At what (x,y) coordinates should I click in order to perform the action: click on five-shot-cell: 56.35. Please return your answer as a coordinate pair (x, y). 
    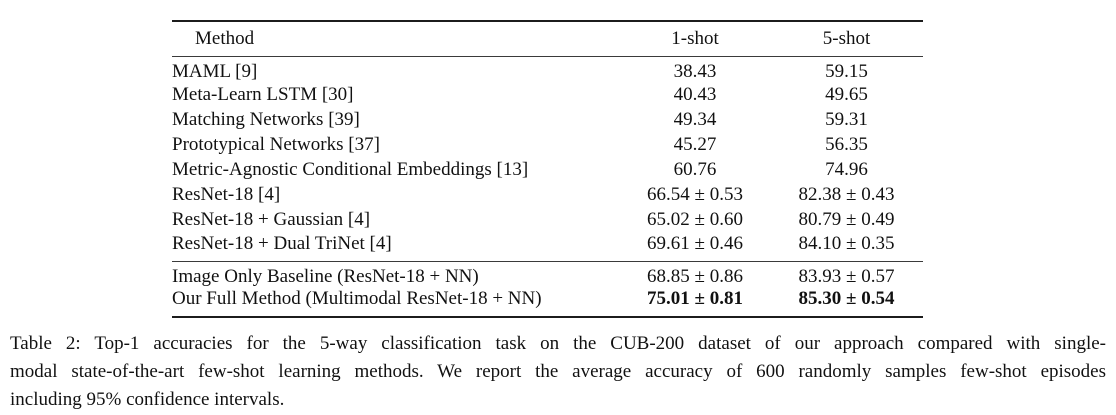
    Looking at the image, I should click on (846, 144).